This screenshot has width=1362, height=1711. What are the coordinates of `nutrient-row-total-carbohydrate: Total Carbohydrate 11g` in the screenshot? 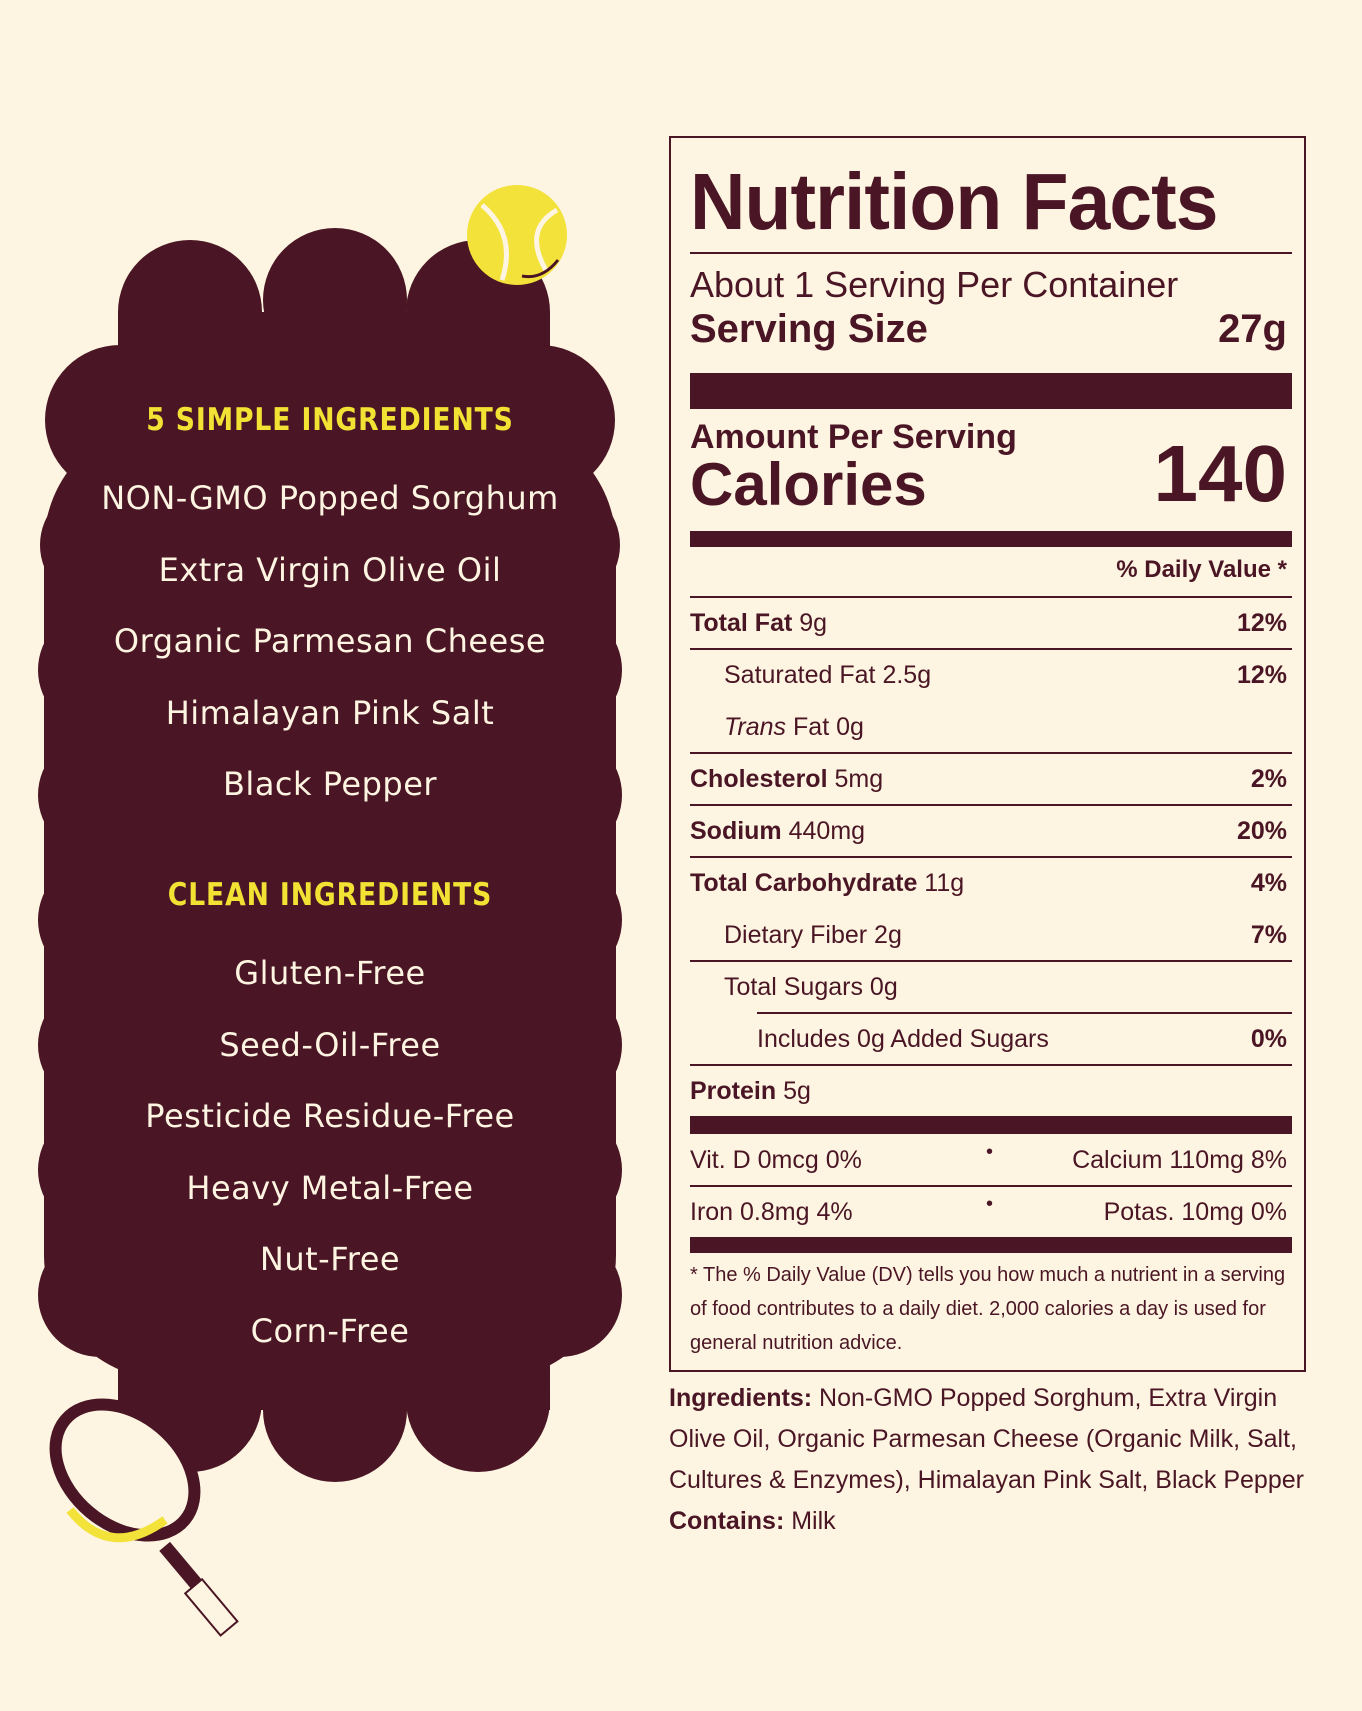 It's located at (827, 883).